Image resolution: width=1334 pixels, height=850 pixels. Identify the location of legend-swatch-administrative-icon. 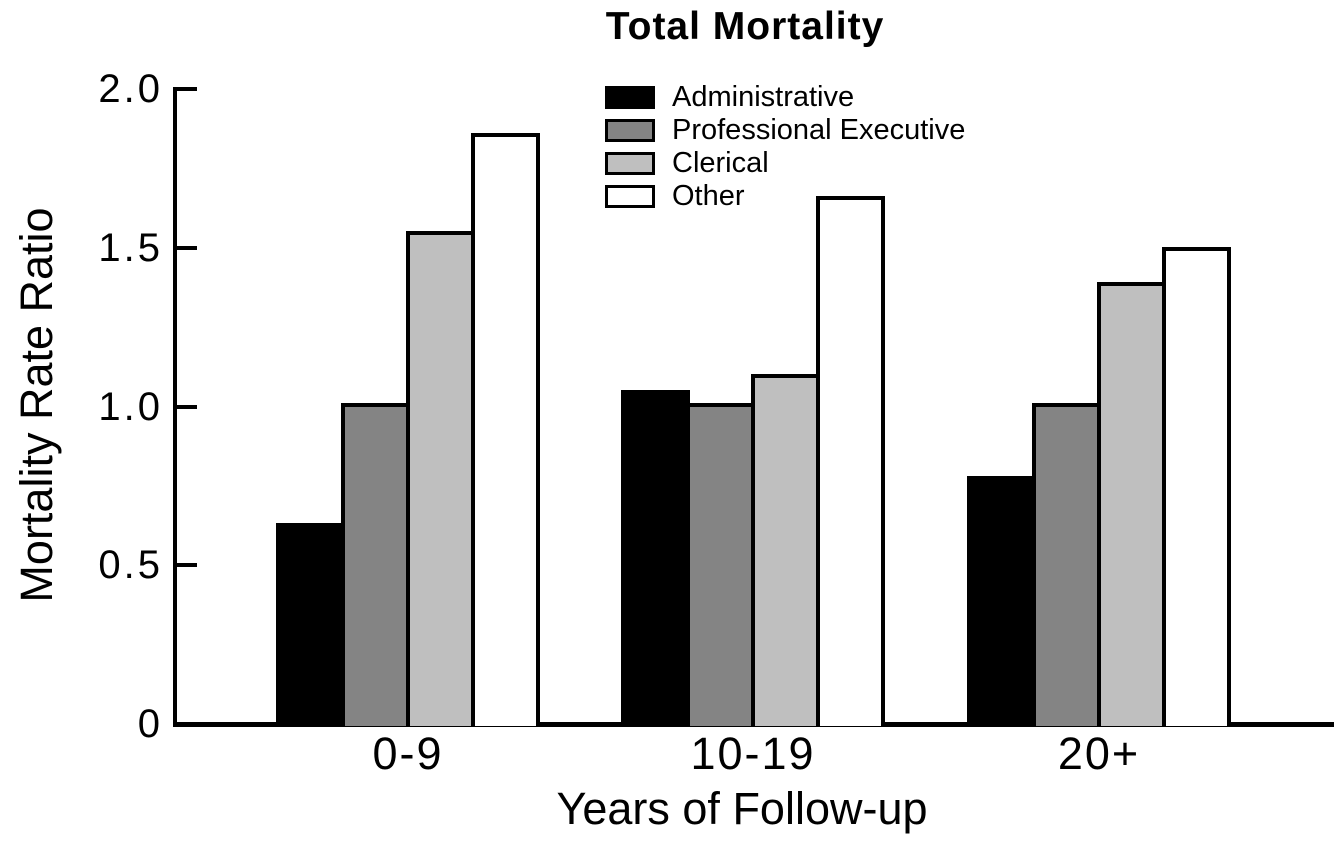
(630, 97).